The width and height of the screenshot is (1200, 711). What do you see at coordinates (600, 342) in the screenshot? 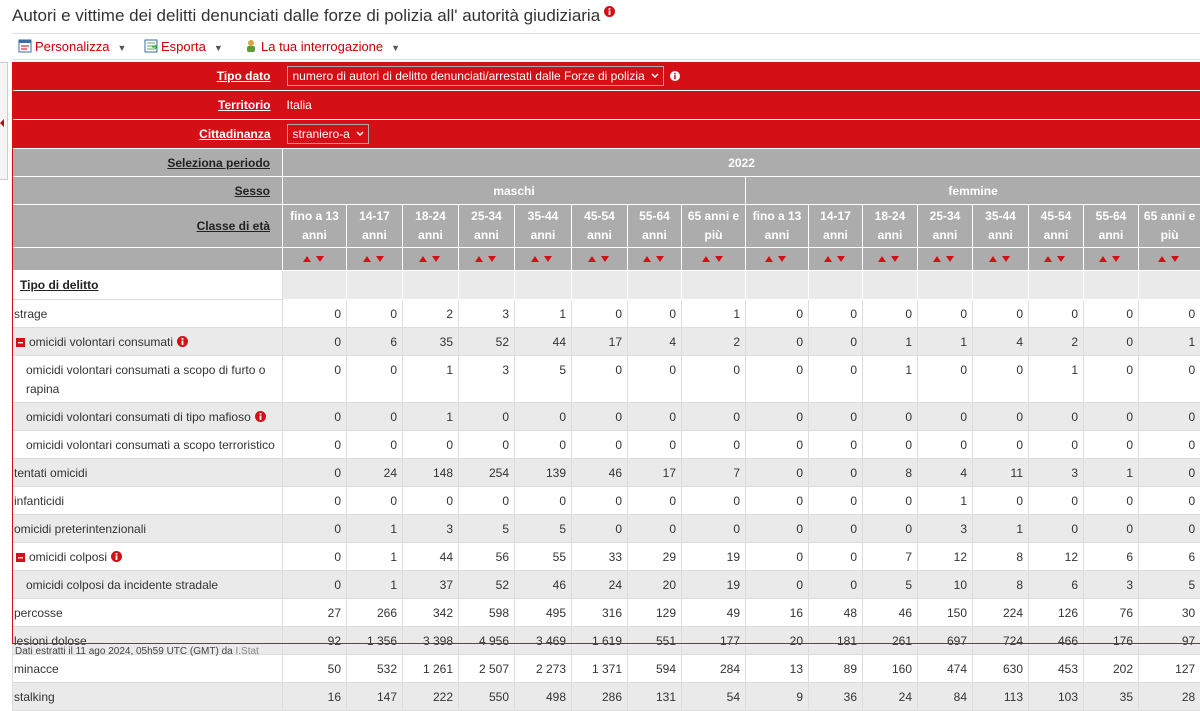
I see `value-cell: 17` at bounding box center [600, 342].